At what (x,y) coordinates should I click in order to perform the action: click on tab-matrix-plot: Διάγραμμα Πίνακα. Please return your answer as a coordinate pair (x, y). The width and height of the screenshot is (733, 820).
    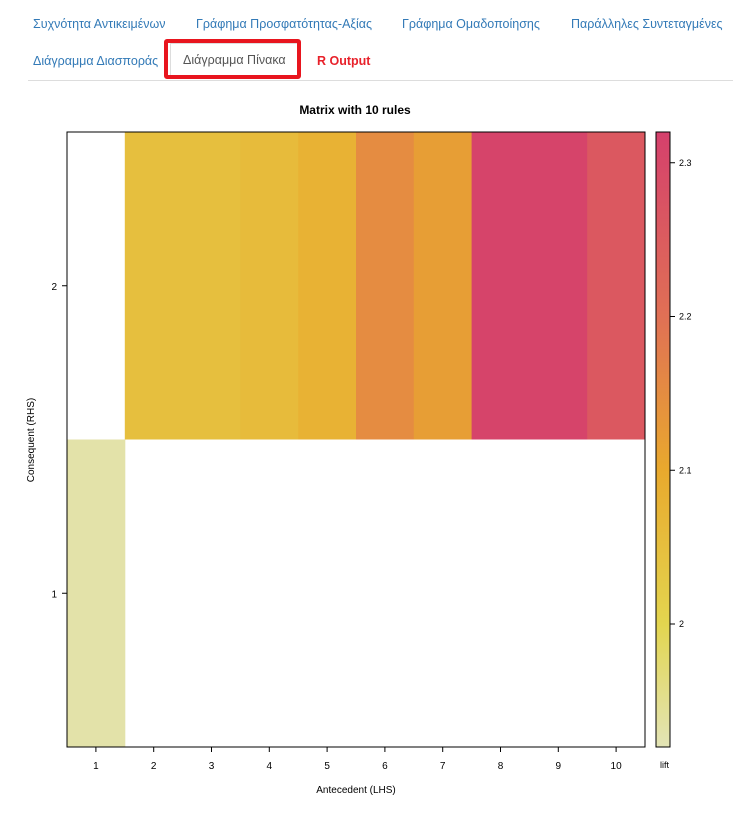
    Looking at the image, I should click on (234, 60).